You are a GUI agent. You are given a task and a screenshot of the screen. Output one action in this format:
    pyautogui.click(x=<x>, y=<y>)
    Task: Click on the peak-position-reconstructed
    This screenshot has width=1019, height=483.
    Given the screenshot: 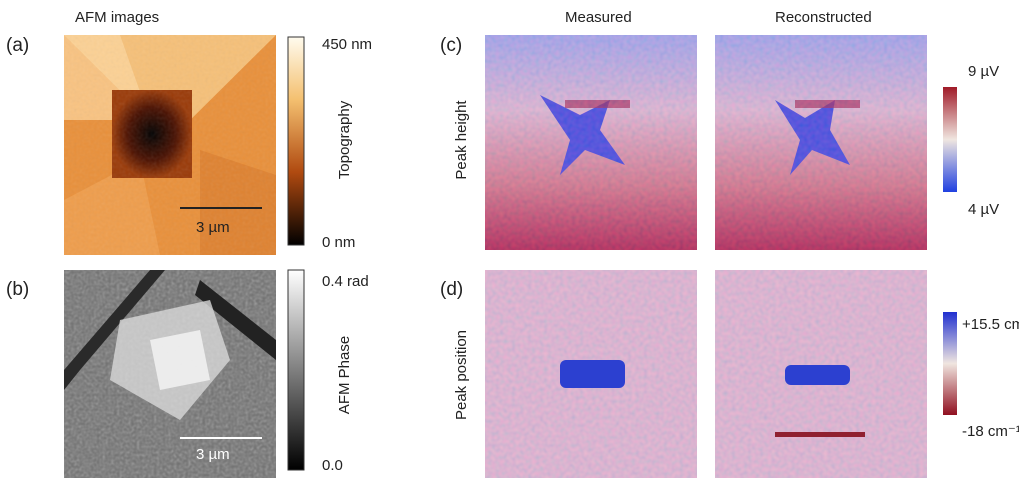 What is the action you would take?
    pyautogui.click(x=821, y=374)
    